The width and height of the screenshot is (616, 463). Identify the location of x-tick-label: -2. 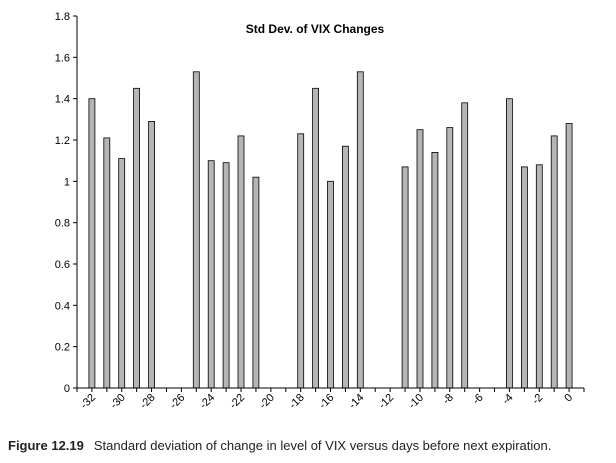
(537, 399).